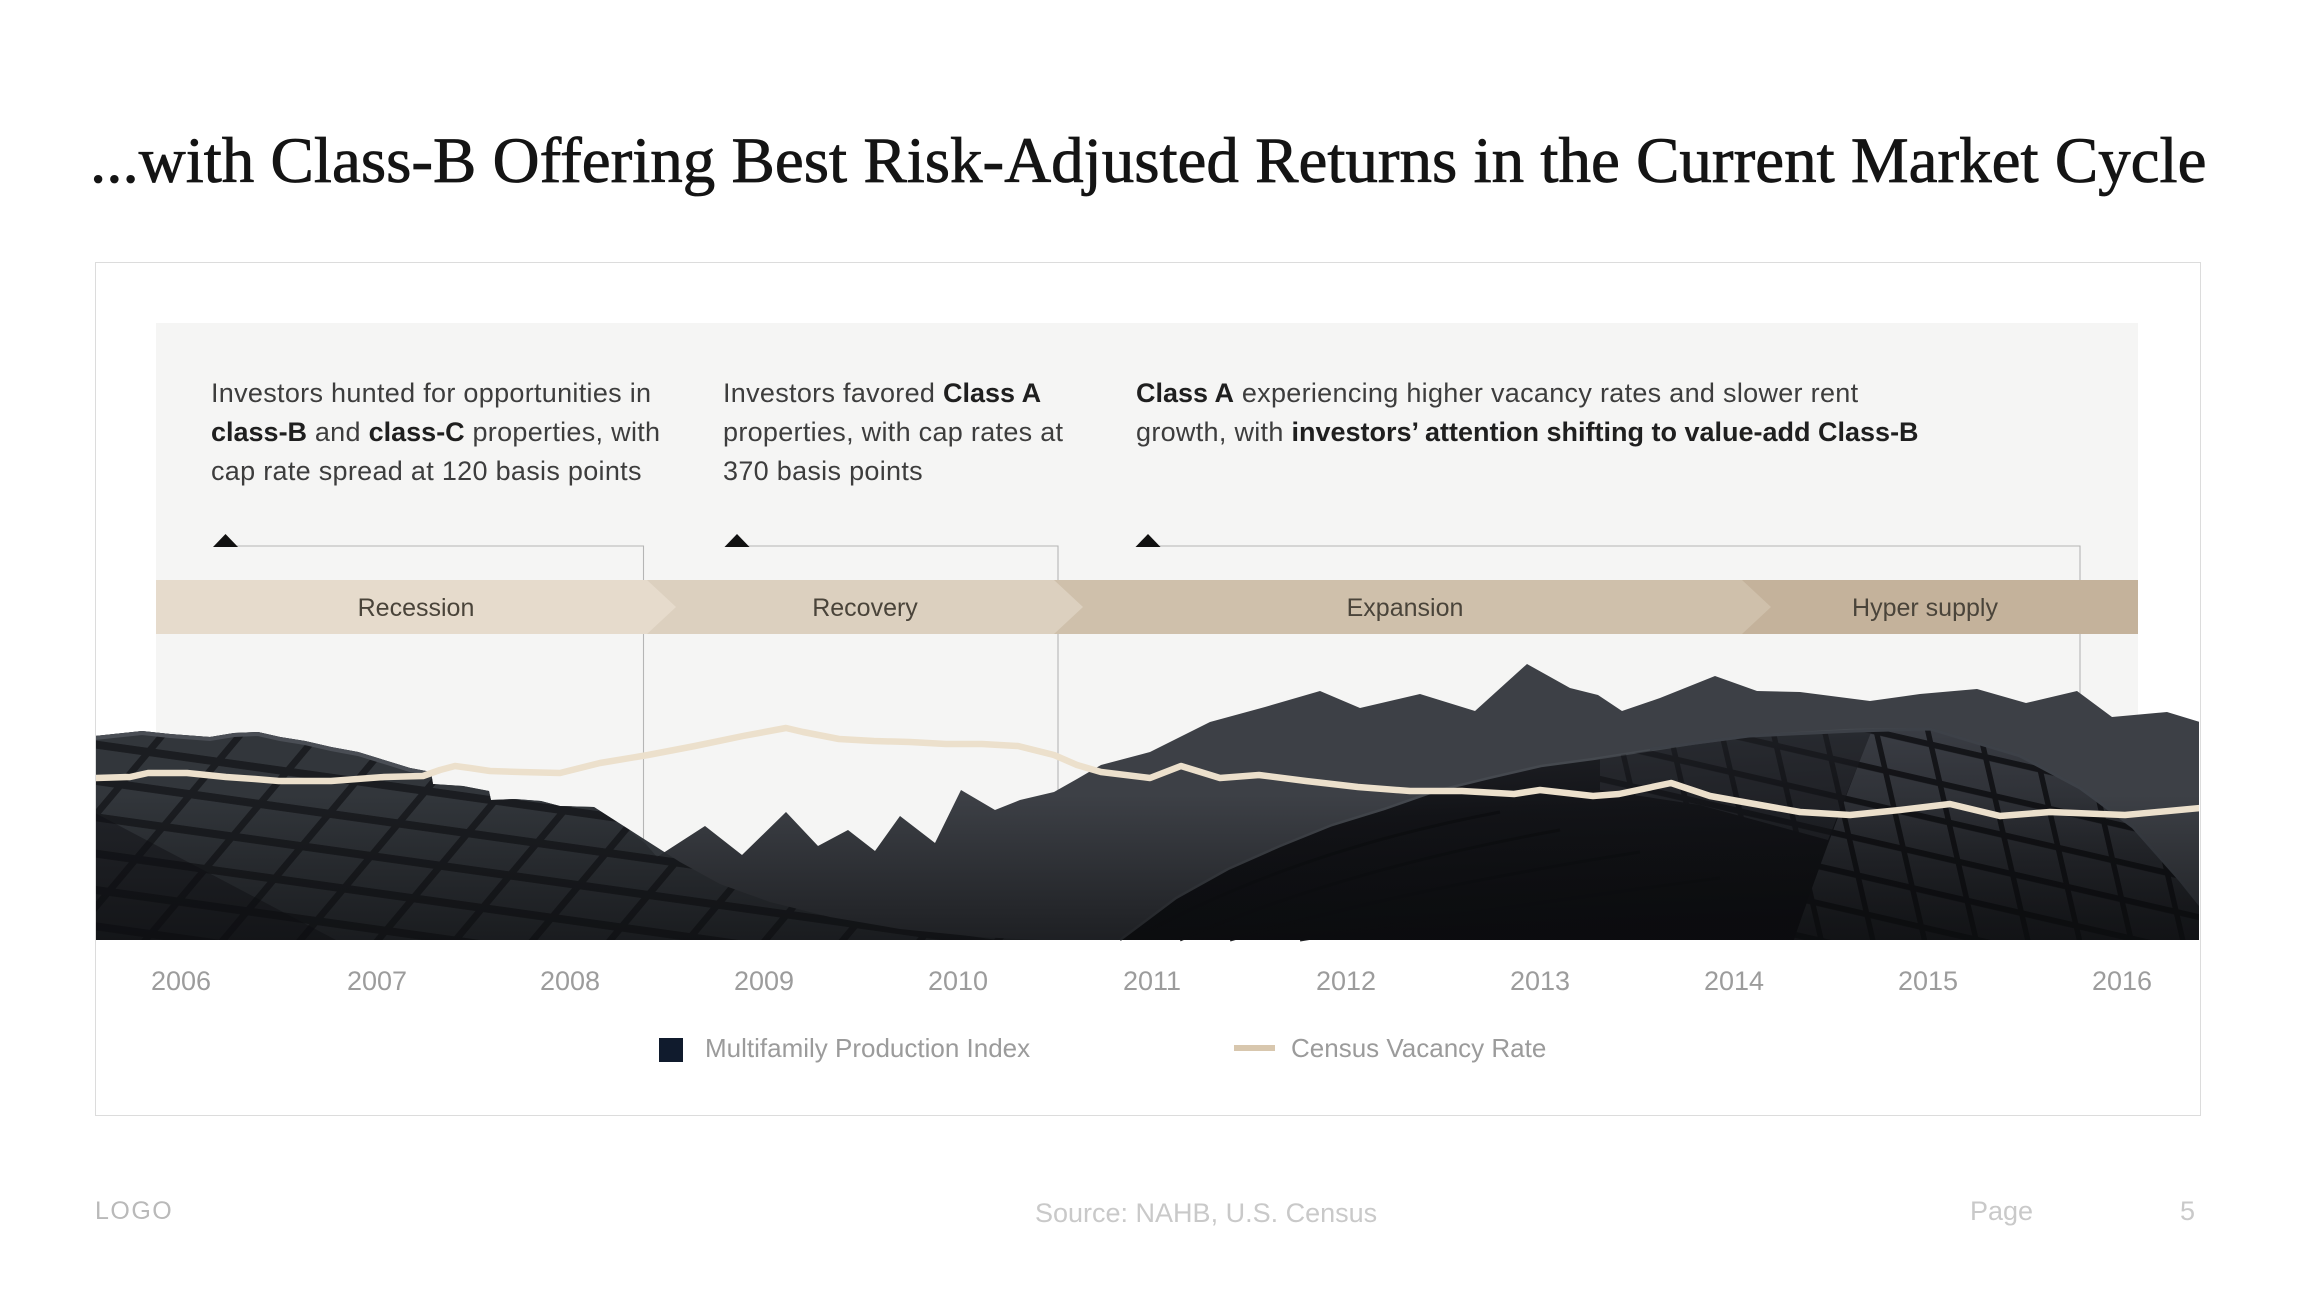  Describe the element at coordinates (1346, 981) in the screenshot. I see `svg-text: 2012` at that location.